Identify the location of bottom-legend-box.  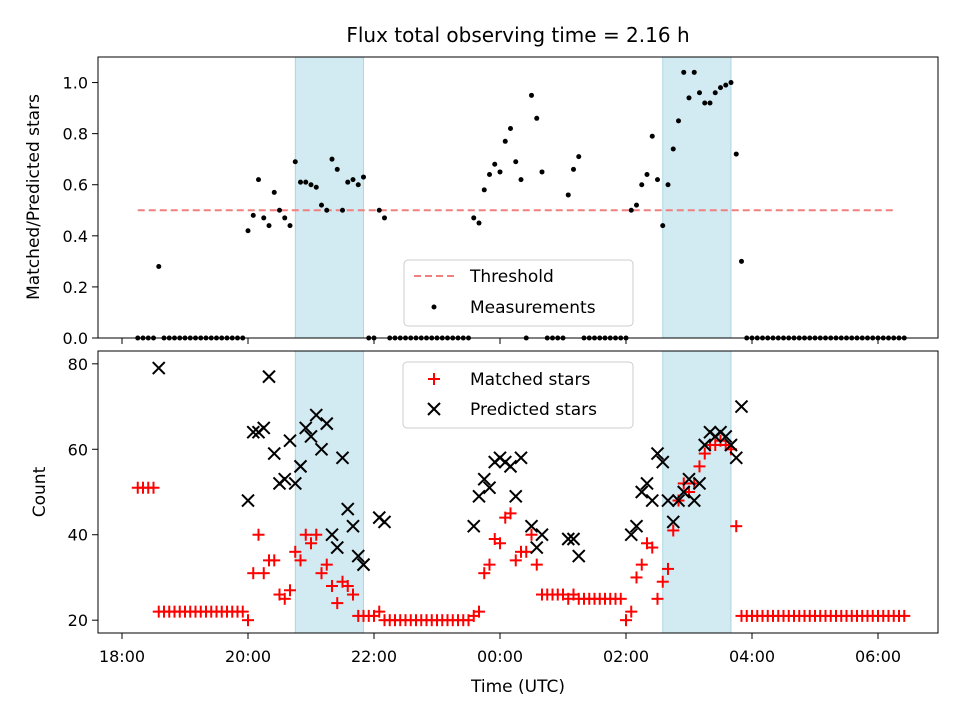
(518, 395).